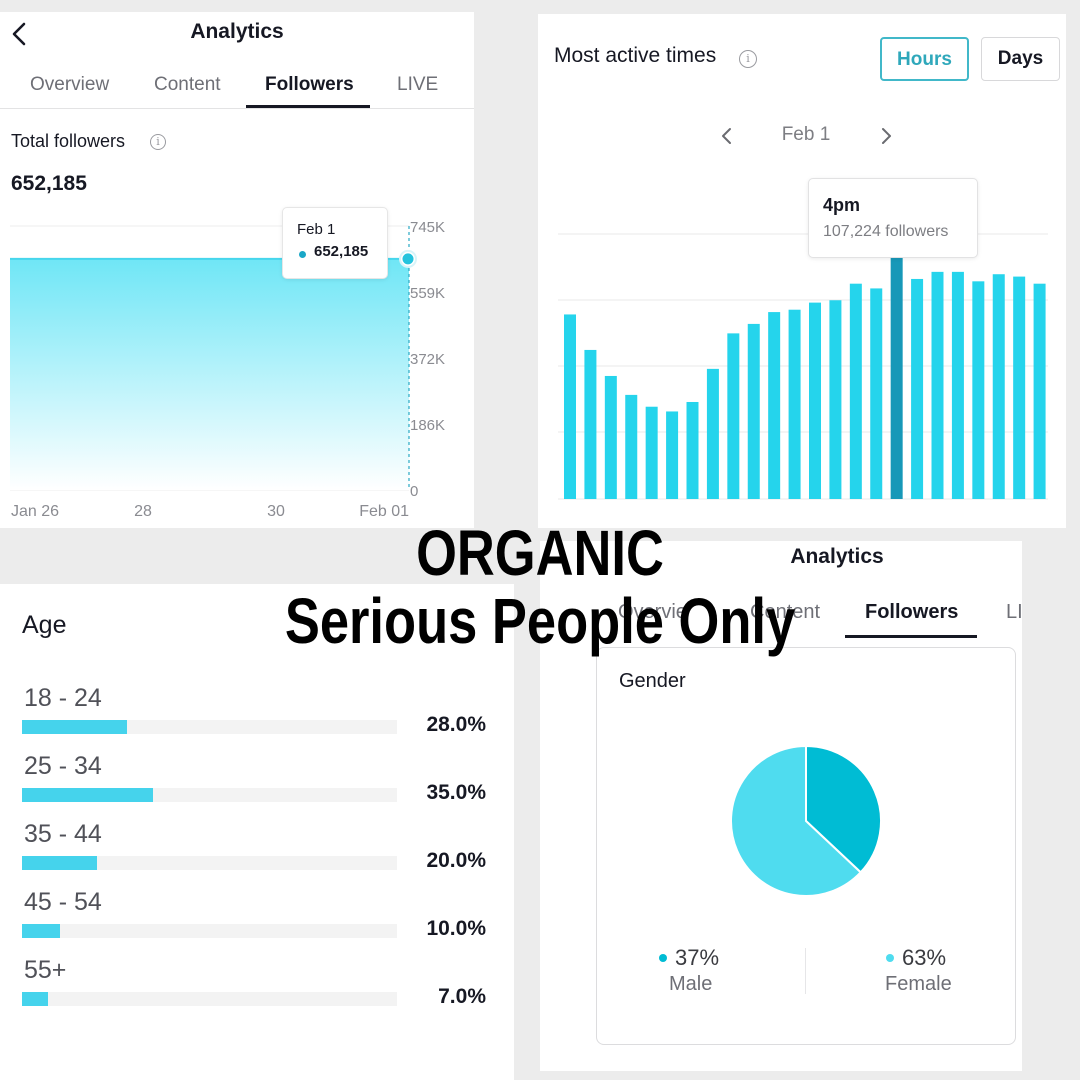 The width and height of the screenshot is (1080, 1080). What do you see at coordinates (727, 136) in the screenshot?
I see `prev-day-icon` at bounding box center [727, 136].